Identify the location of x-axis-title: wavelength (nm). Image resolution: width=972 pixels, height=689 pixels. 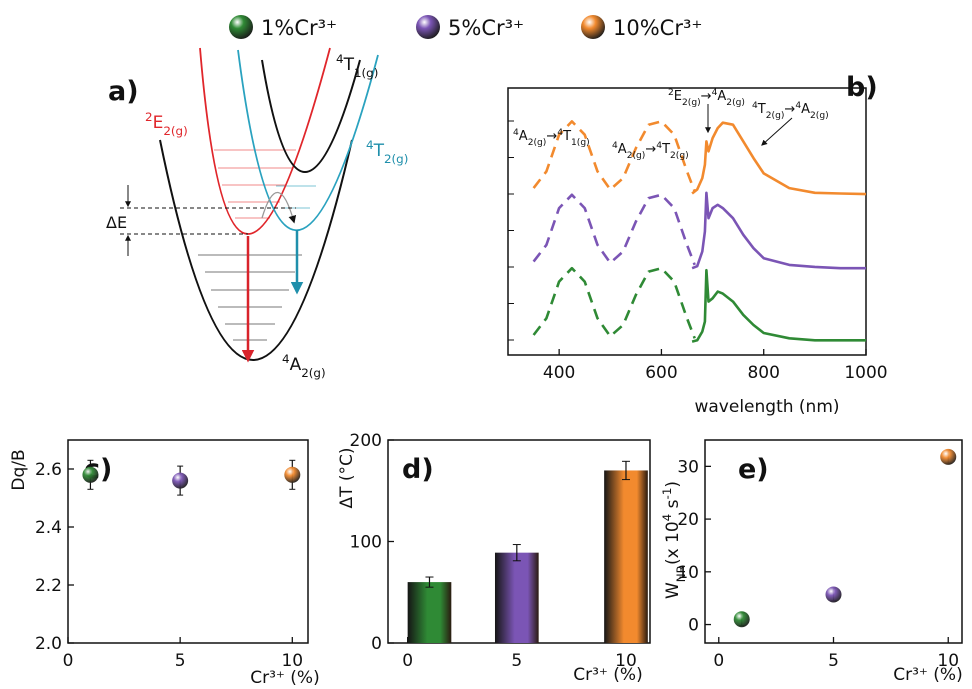
(766, 407).